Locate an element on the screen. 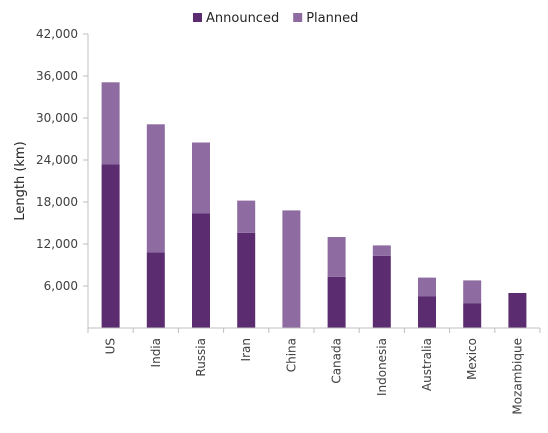 The width and height of the screenshot is (548, 433). x-tick-label: India is located at coordinates (156, 352).